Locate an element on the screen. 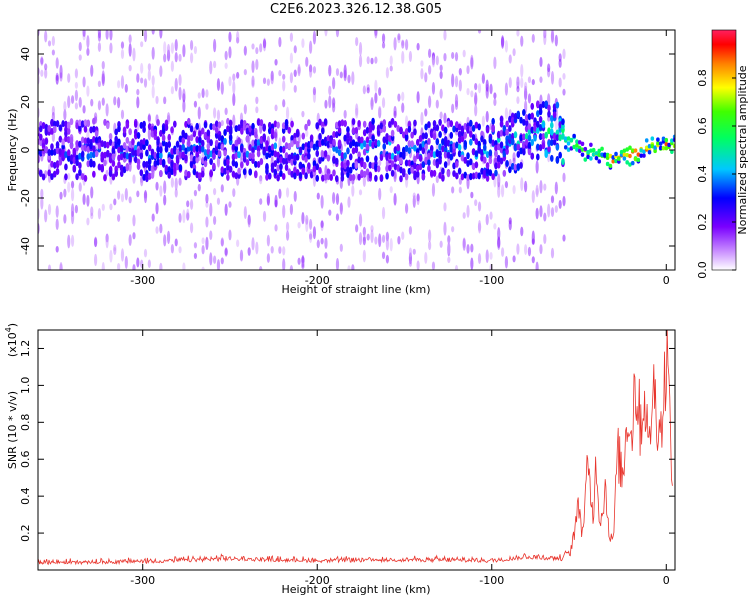 Image resolution: width=750 pixels, height=600 pixels. y-tick-label: 0.8 is located at coordinates (25, 423).